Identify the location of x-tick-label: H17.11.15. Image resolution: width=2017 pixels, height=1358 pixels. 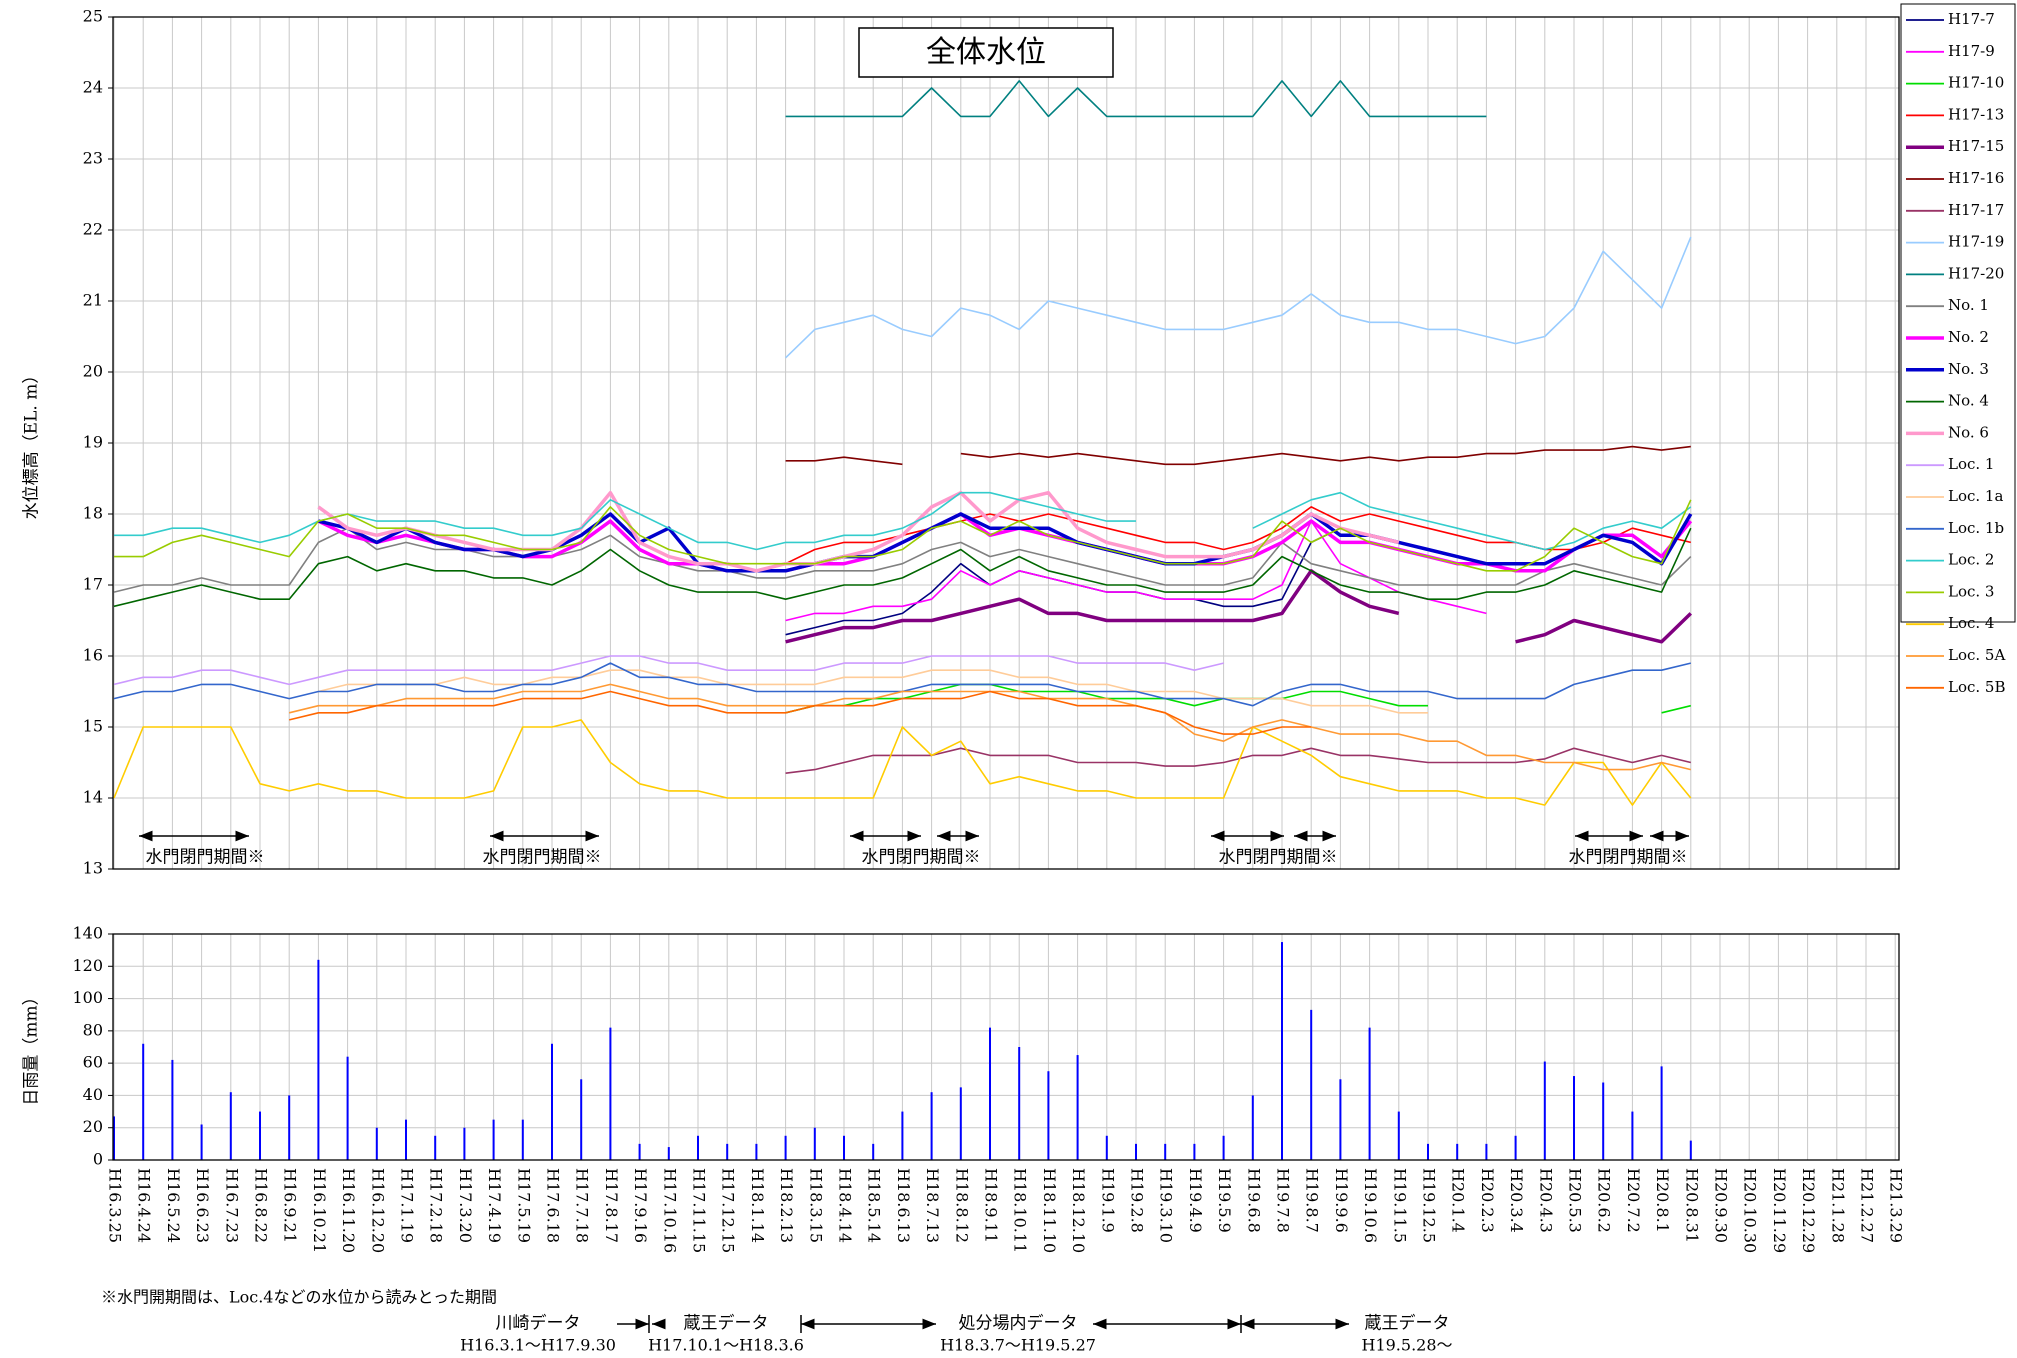
(699, 1210).